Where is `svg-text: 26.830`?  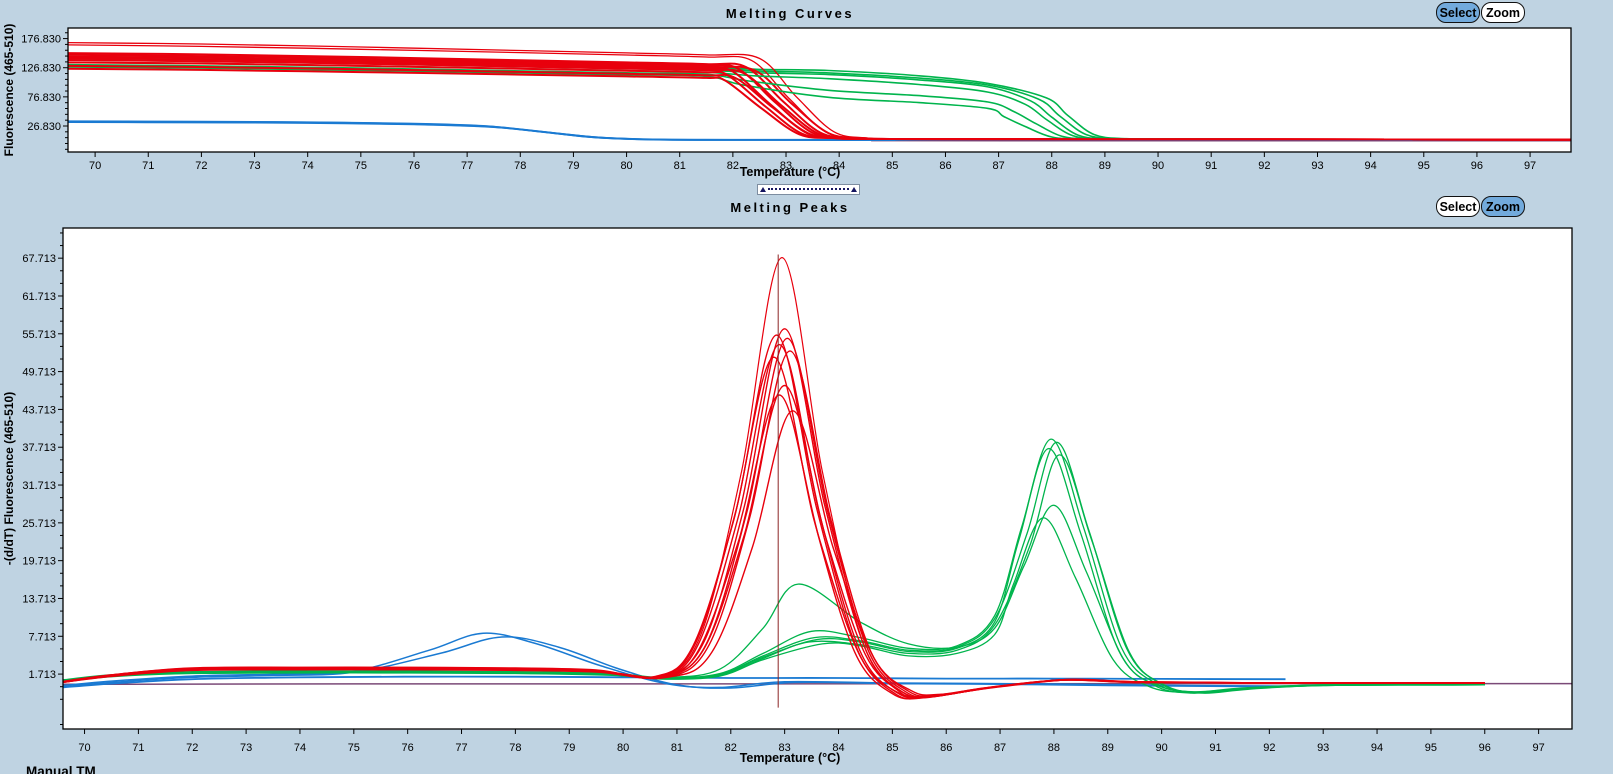
svg-text: 26.830 is located at coordinates (44, 127).